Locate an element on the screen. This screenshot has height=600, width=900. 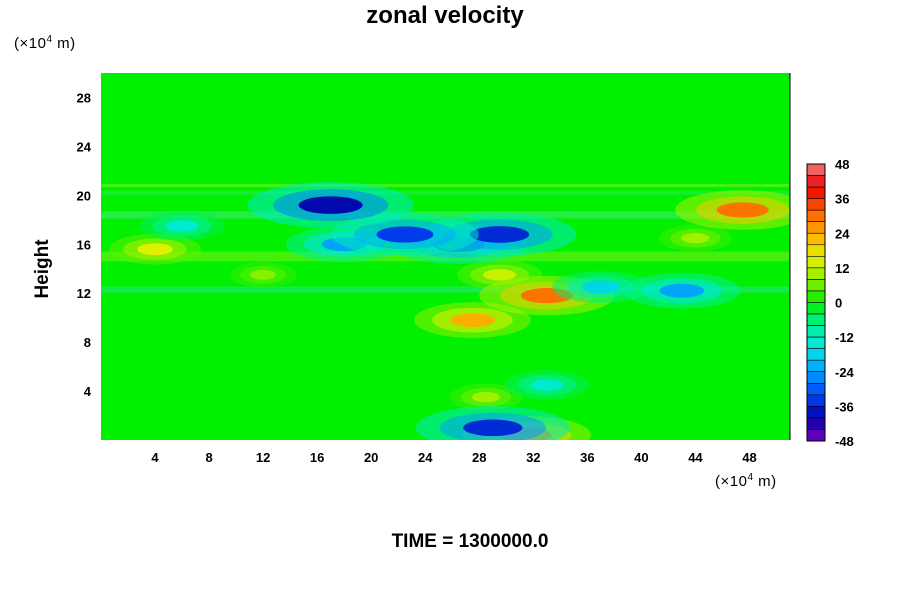
y-tick-label: 20 is located at coordinates (84, 195).